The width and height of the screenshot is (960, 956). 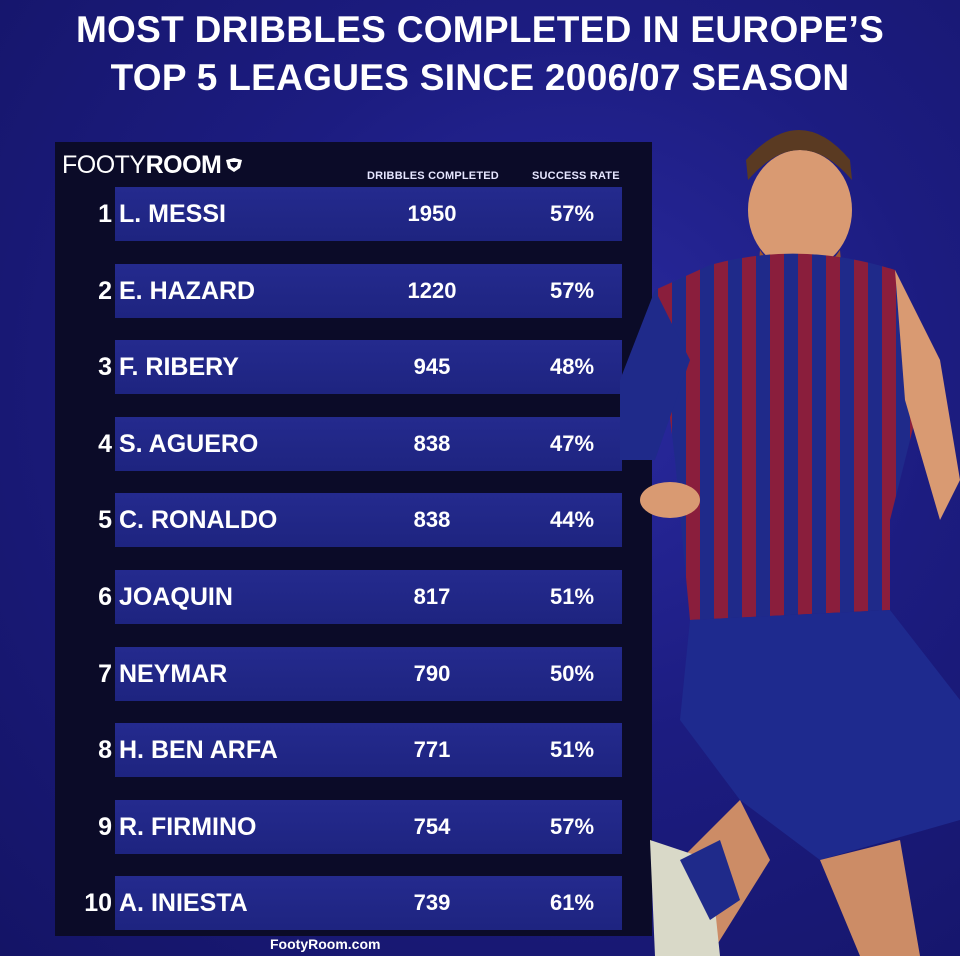 I want to click on dribbles-completed-value: 739, so click(x=432, y=903).